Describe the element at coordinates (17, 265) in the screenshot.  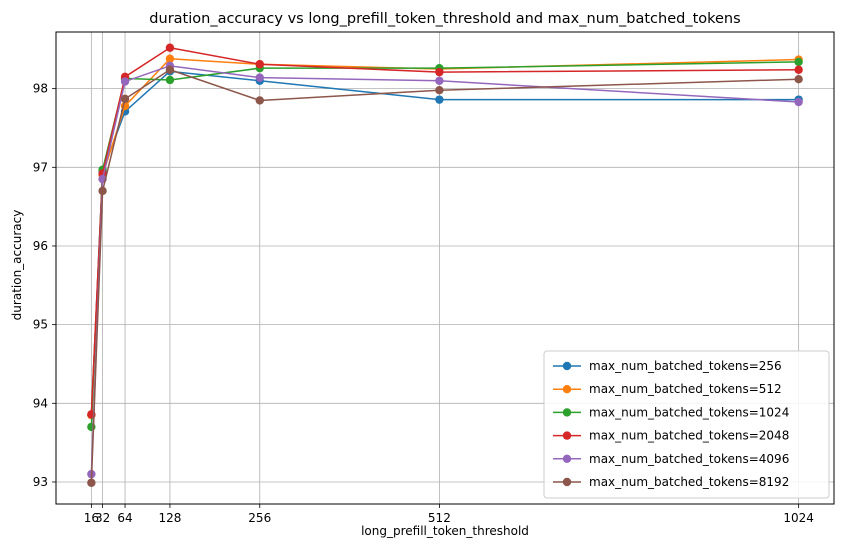
I see `y-axis-title: duration_accuracy` at that location.